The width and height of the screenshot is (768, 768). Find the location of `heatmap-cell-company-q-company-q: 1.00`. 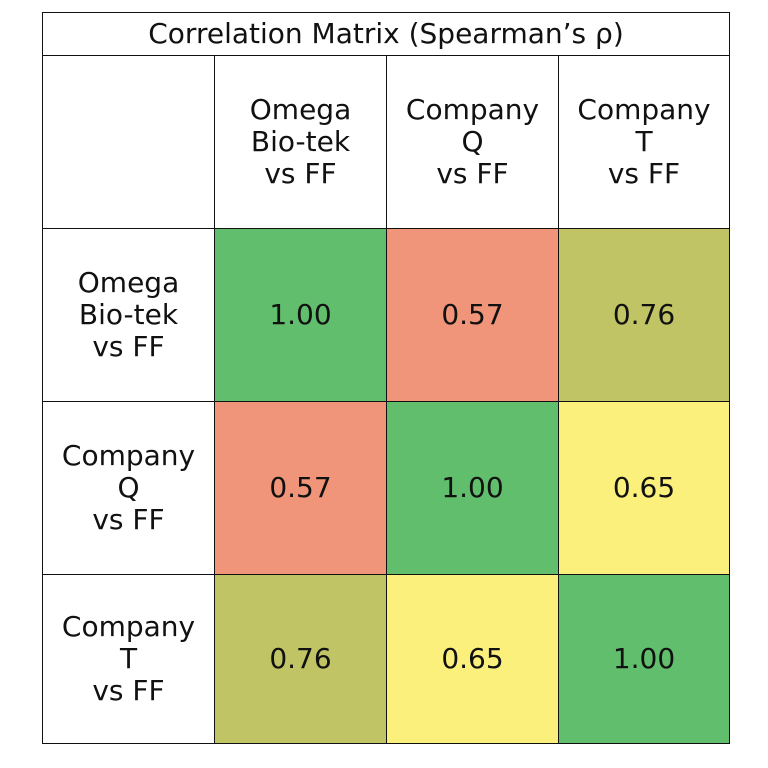

heatmap-cell-company-q-company-q: 1.00 is located at coordinates (472, 488).